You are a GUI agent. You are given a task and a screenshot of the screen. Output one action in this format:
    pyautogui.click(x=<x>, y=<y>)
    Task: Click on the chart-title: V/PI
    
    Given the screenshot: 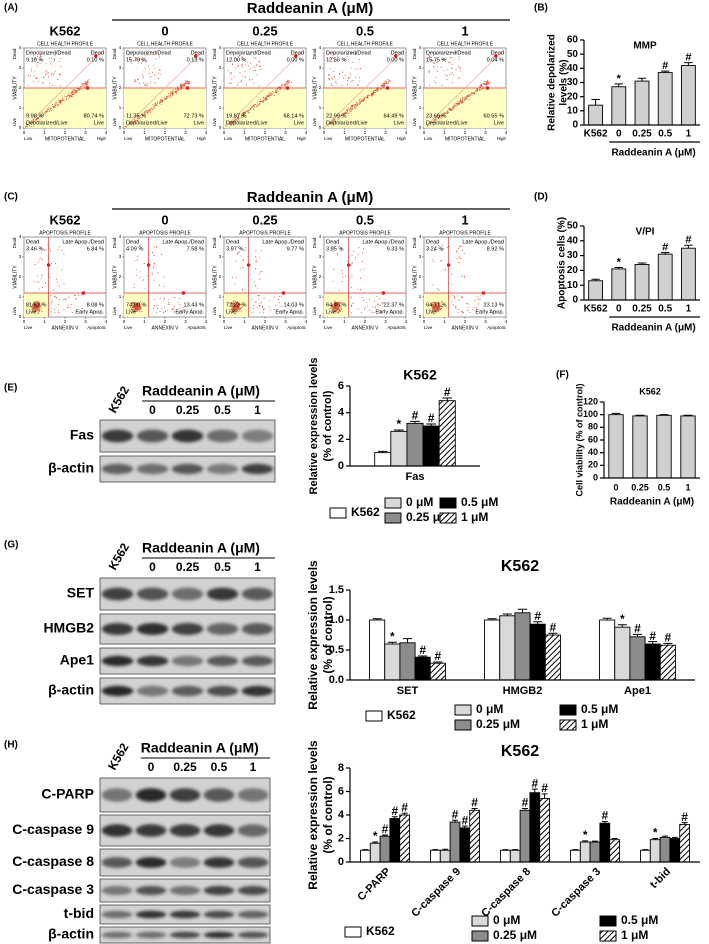 What is the action you would take?
    pyautogui.click(x=645, y=232)
    